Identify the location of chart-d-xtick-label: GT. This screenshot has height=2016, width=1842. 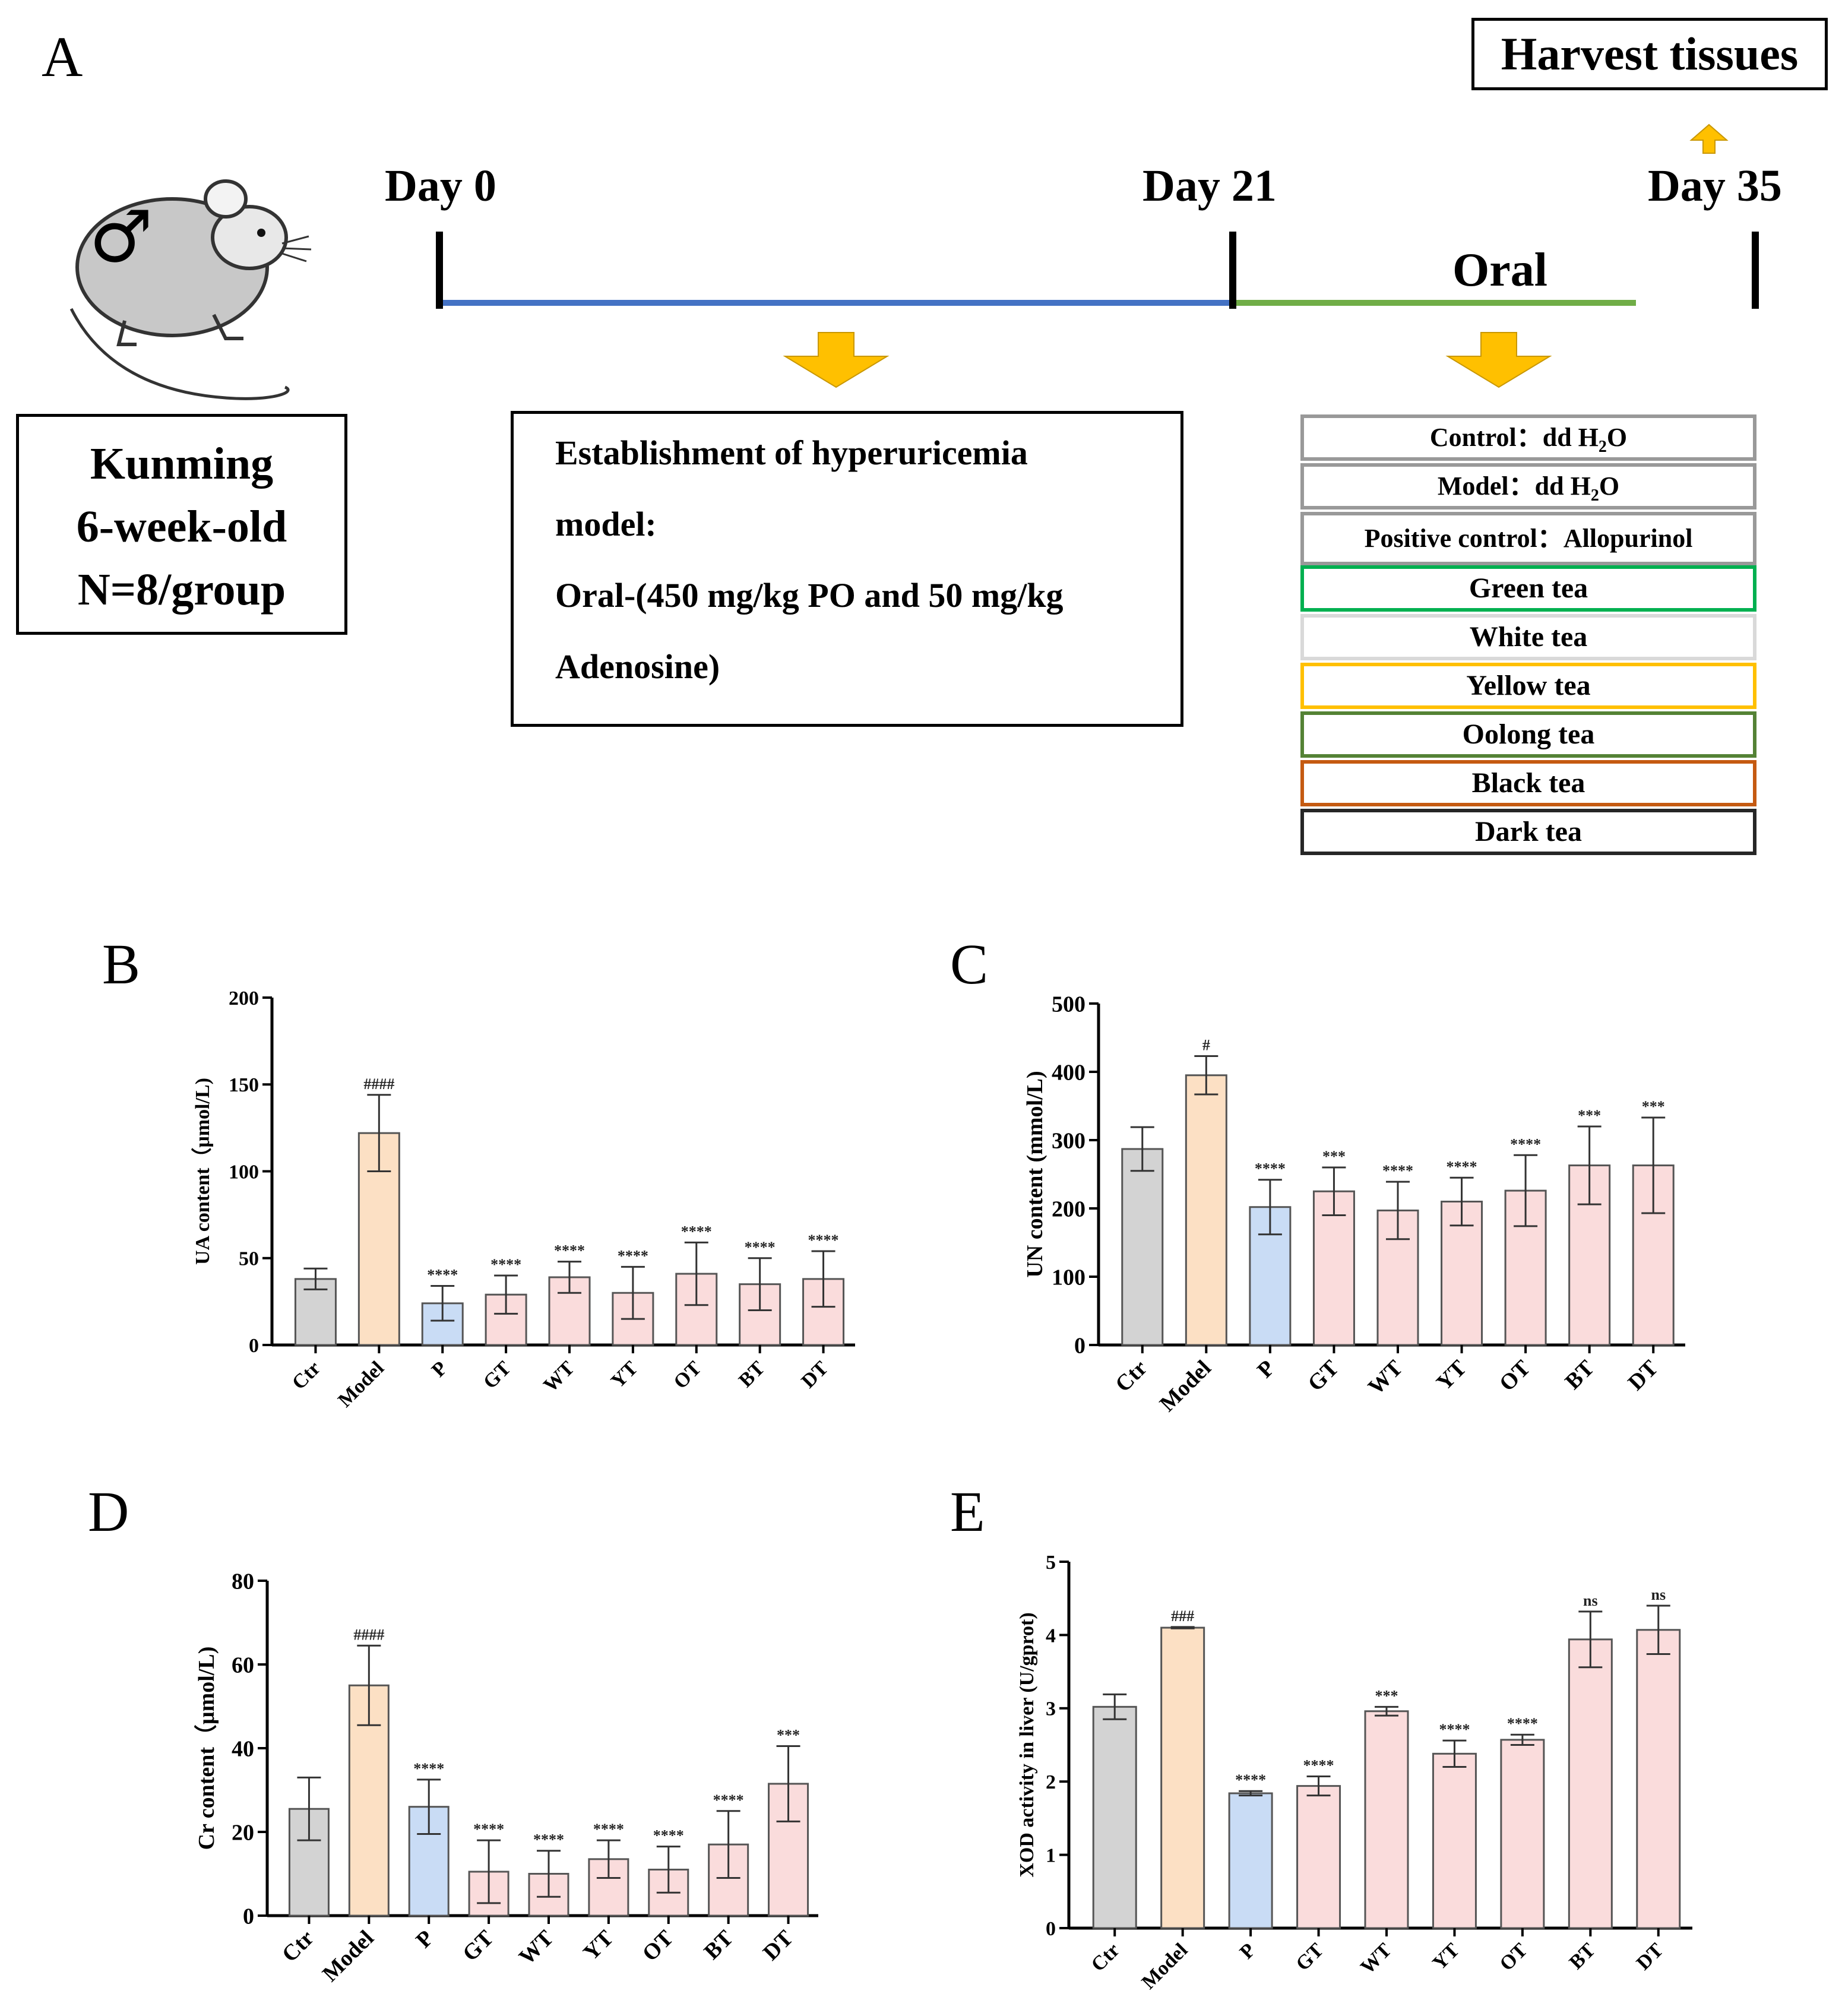
(478, 1946).